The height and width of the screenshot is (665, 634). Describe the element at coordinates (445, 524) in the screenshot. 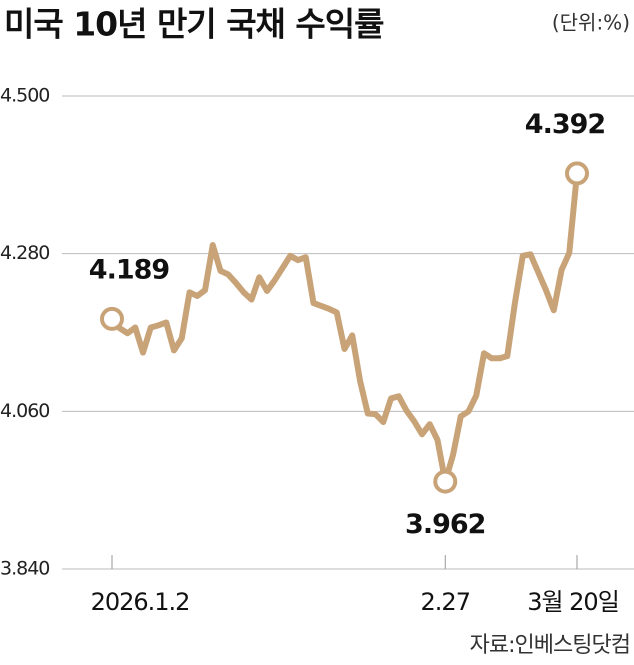

I see `value-label: 3.962` at that location.